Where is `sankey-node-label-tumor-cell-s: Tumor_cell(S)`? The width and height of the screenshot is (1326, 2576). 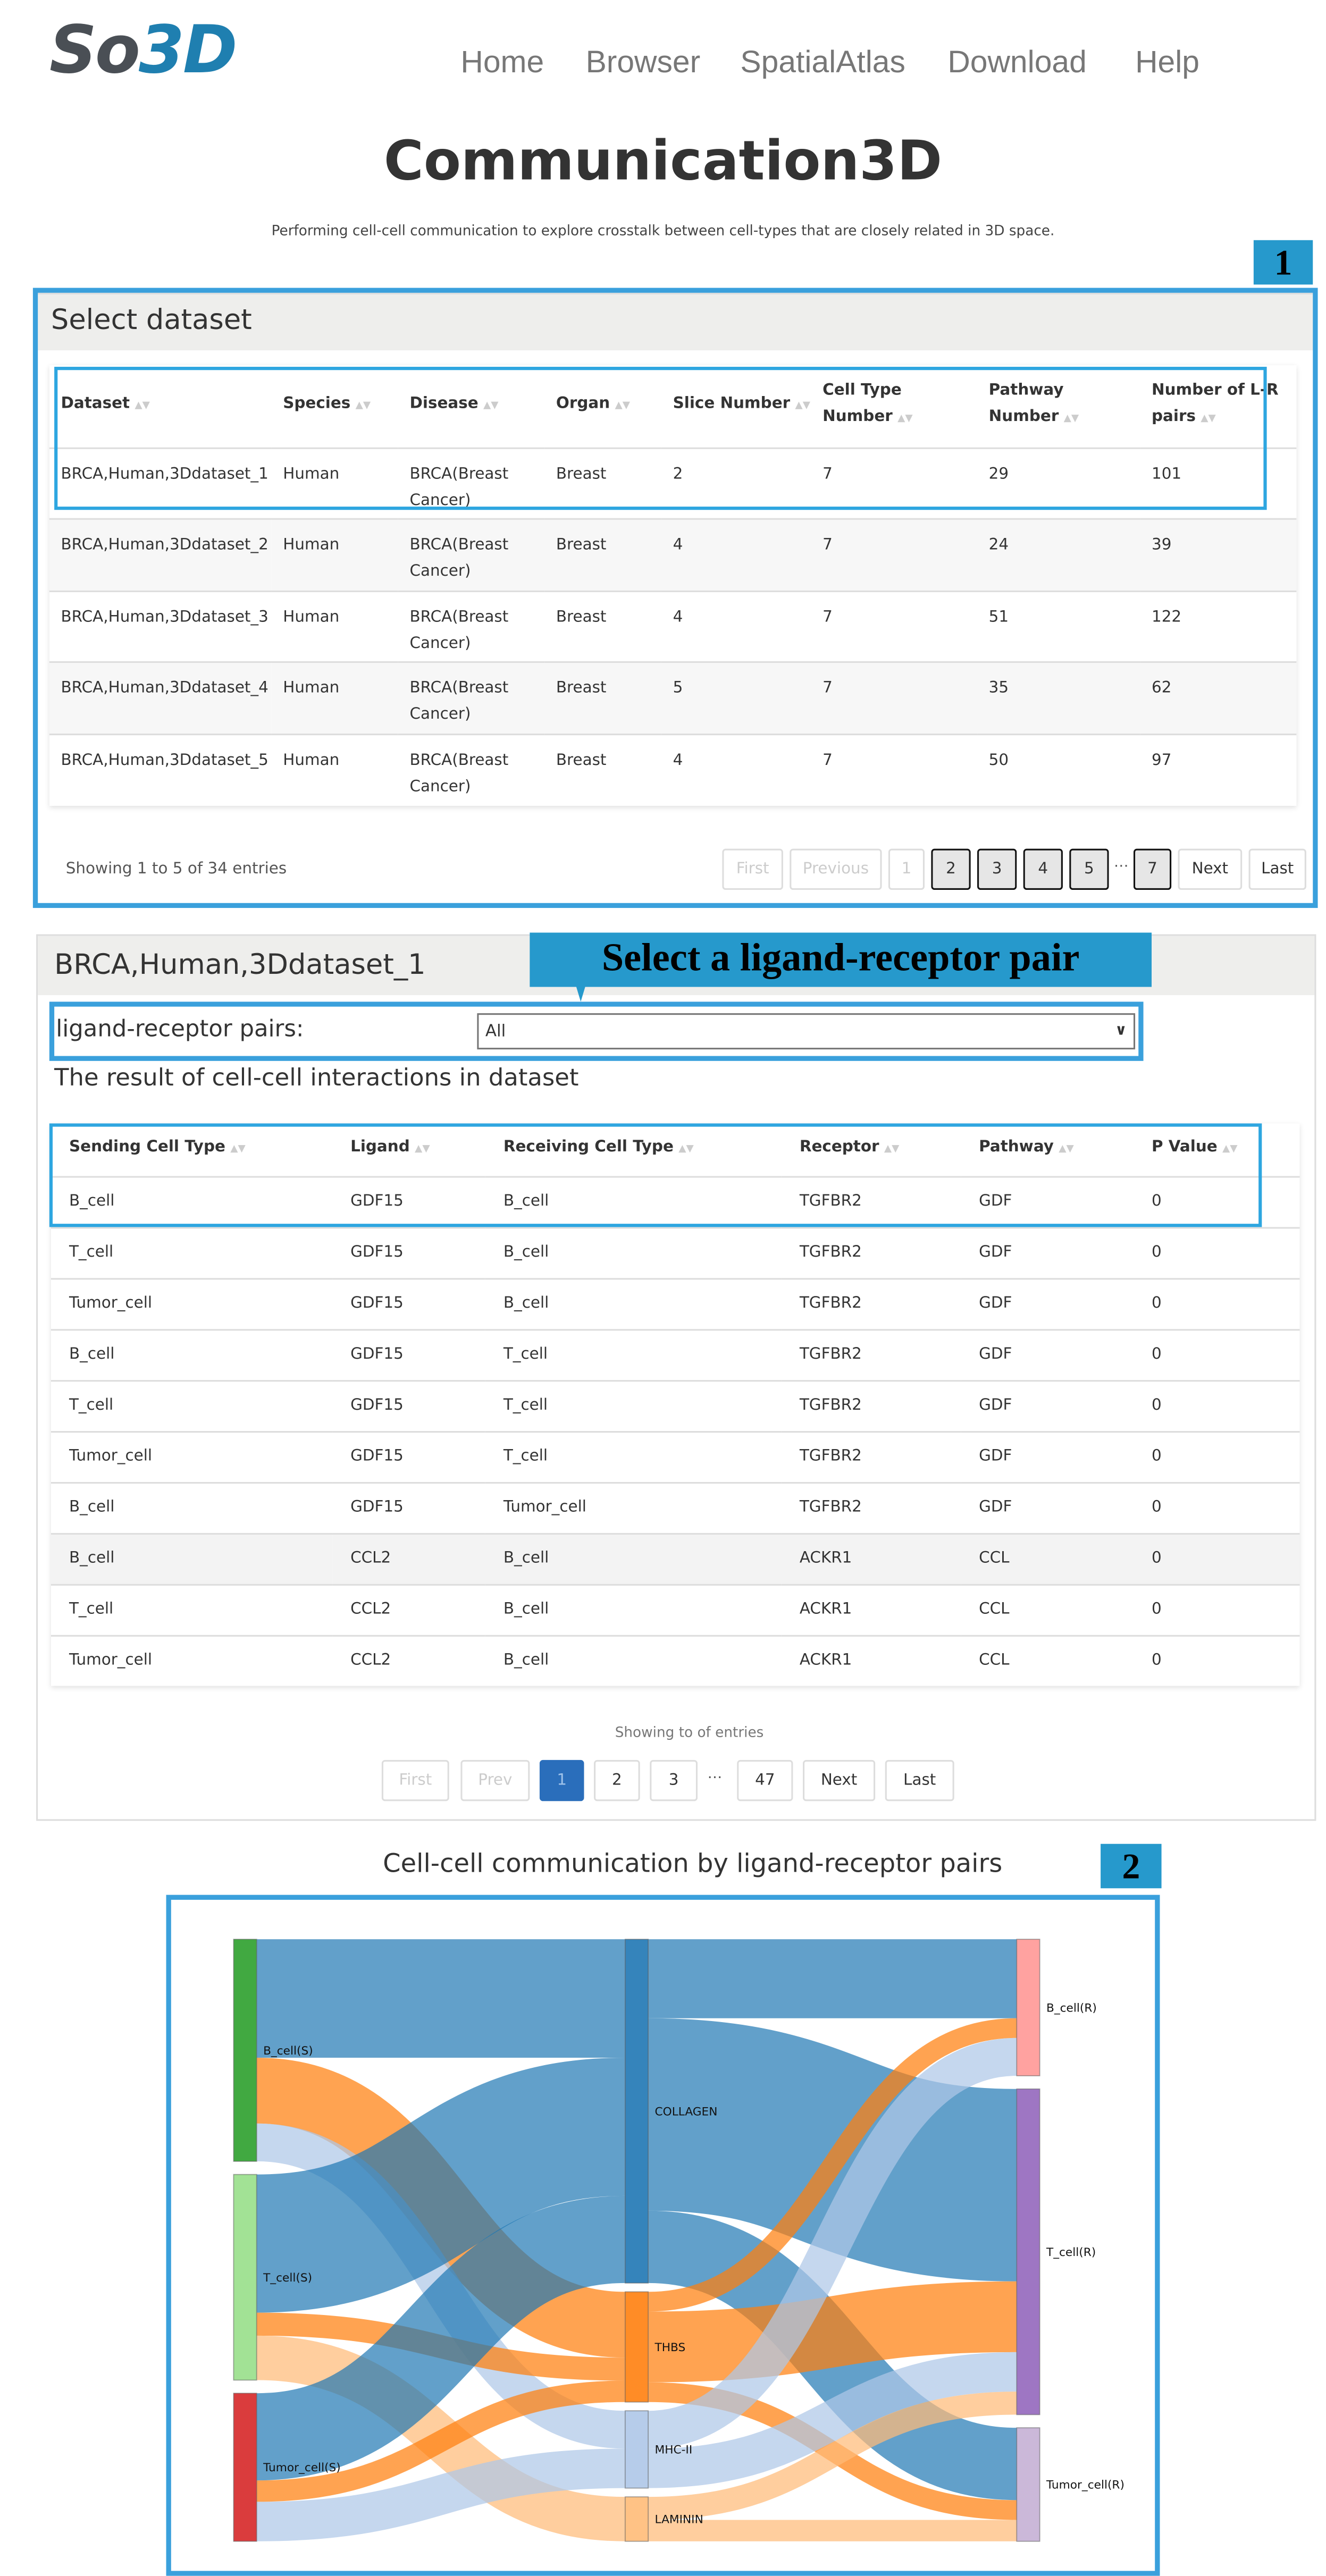 sankey-node-label-tumor-cell-s: Tumor_cell(S) is located at coordinates (302, 2467).